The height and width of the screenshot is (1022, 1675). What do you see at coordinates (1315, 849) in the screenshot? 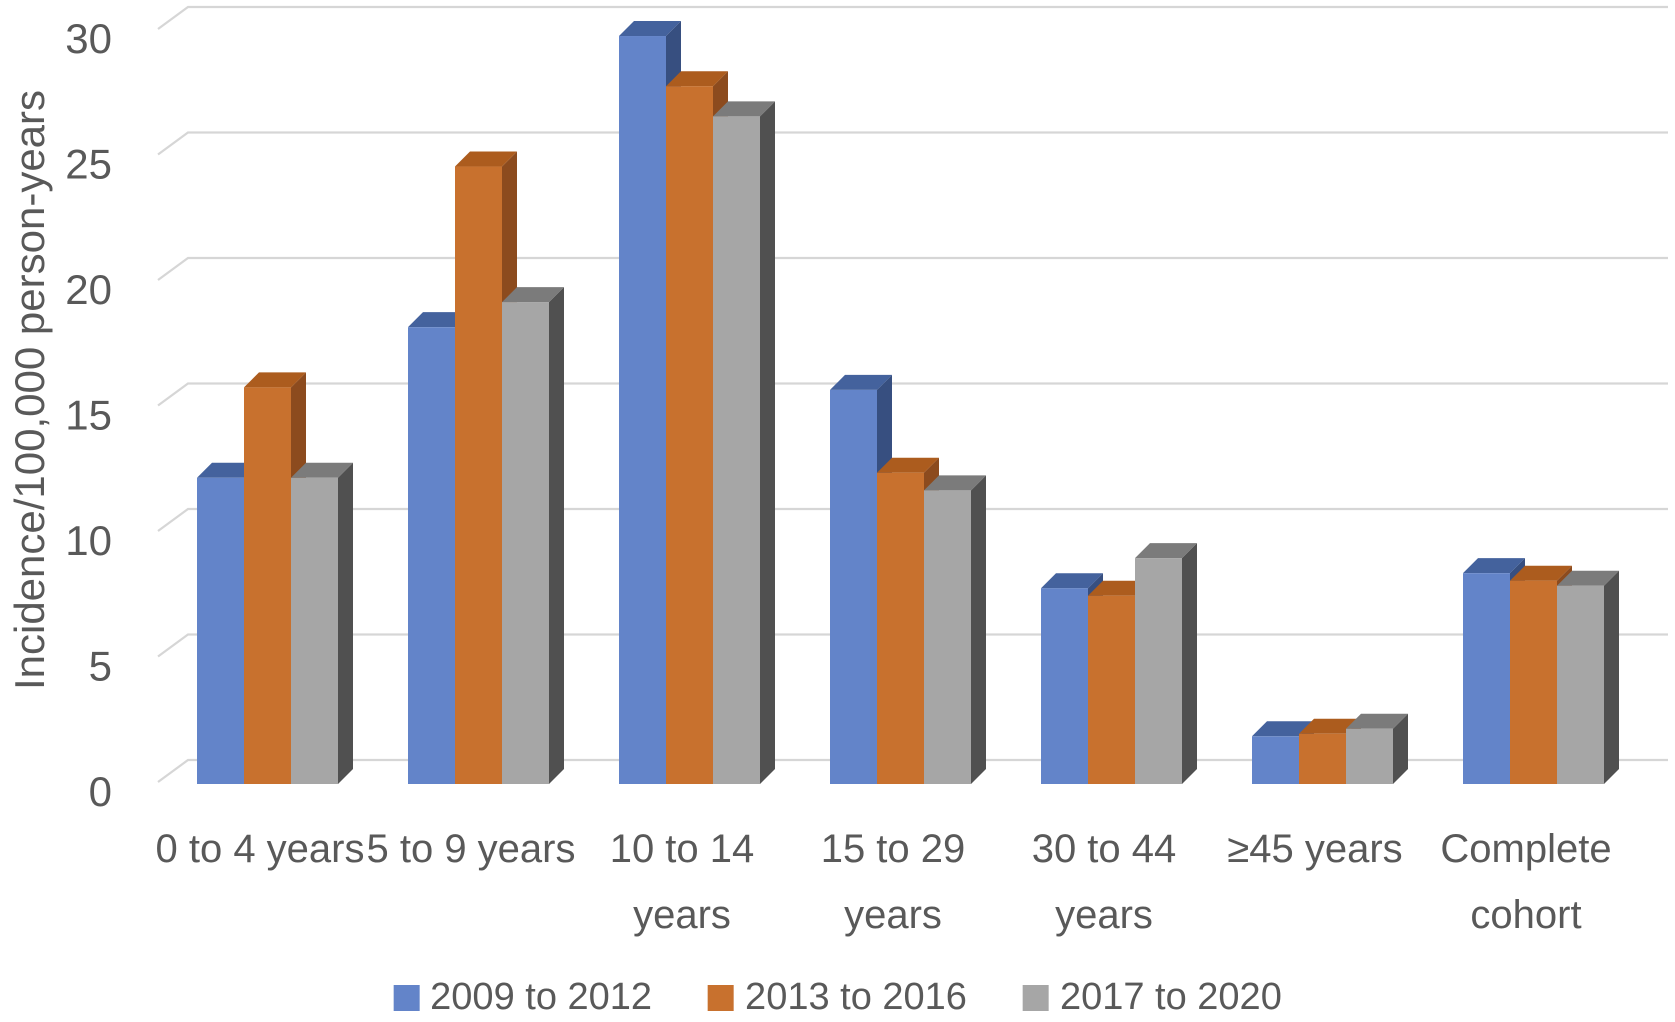
I see `x-category-label: ≥45 years` at bounding box center [1315, 849].